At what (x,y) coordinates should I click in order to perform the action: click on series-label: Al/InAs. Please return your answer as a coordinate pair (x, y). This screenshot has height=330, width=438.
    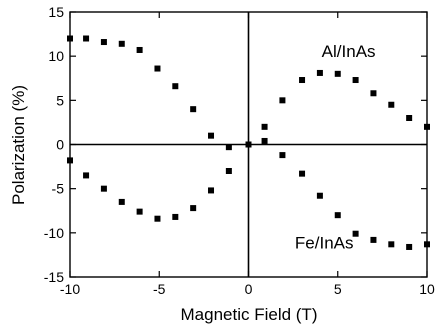
    Looking at the image, I should click on (349, 51).